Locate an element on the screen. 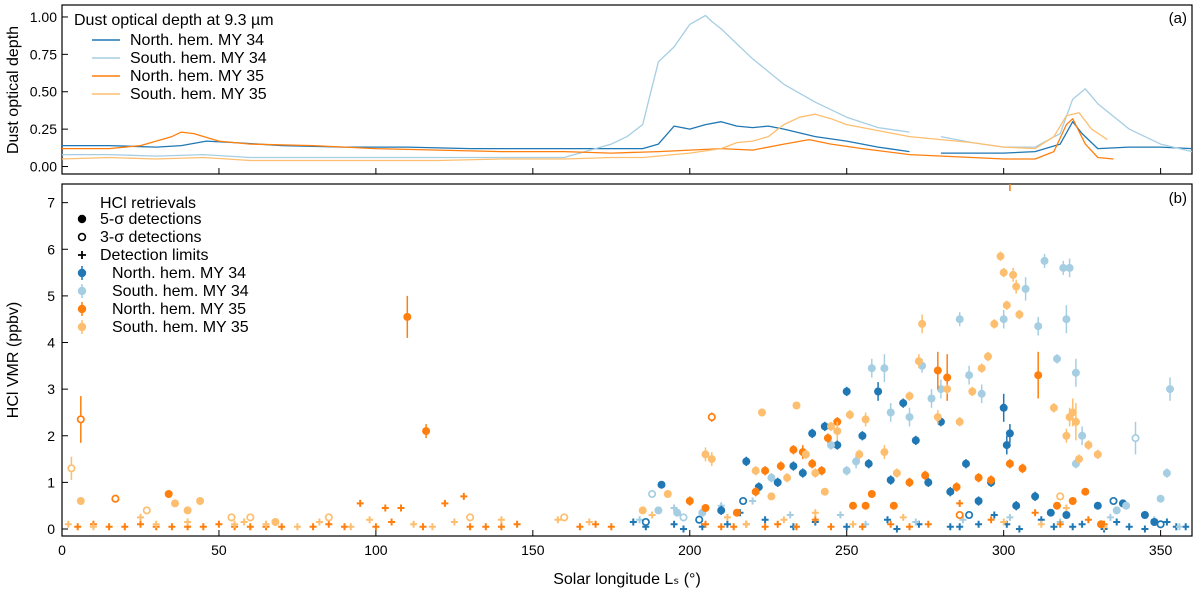 The width and height of the screenshot is (1200, 591). x-tick-label: 50 is located at coordinates (219, 550).